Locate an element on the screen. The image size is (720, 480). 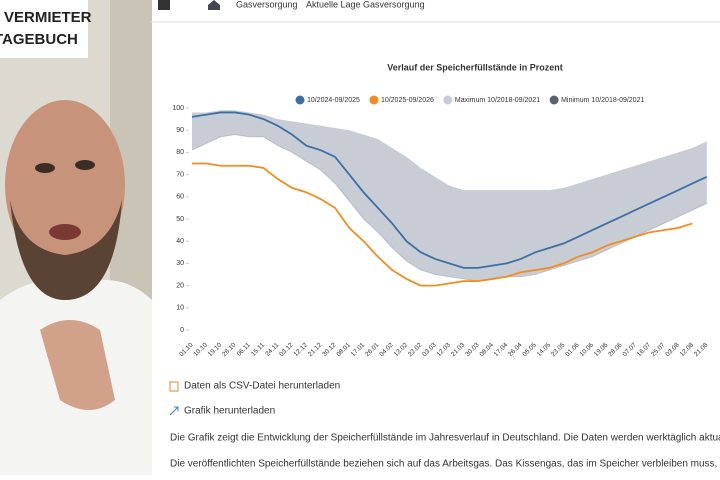
y-tick-label: 70 is located at coordinates (180, 174).